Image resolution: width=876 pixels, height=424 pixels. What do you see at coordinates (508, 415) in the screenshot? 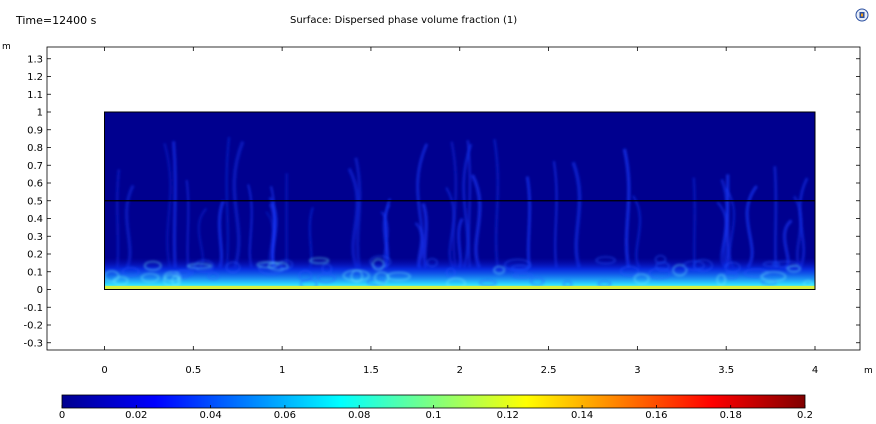
I see `colorbar-tick-label: 0.12` at bounding box center [508, 415].